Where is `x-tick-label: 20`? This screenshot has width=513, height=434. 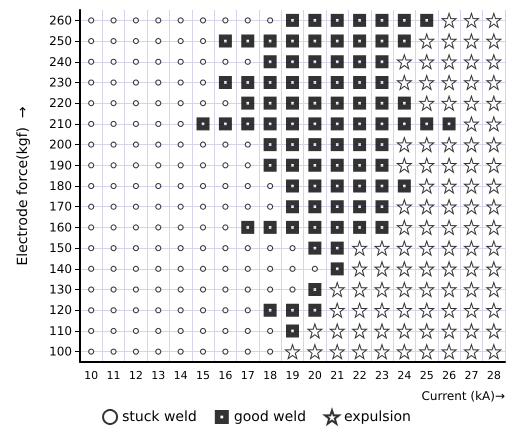
x-tick-label: 20 is located at coordinates (315, 375).